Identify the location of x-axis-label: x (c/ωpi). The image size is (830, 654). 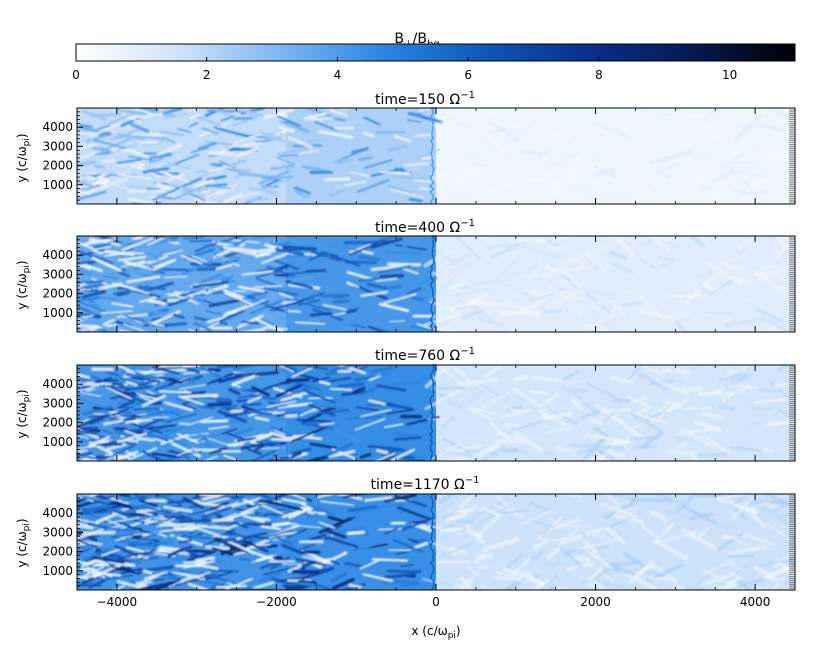
(435, 632).